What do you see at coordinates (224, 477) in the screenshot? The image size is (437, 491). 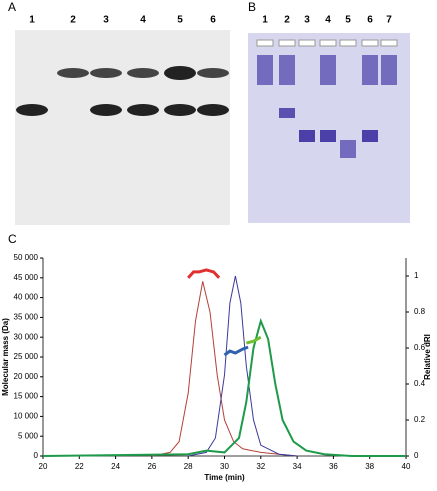 I see `x-axis-title: Time (min)` at bounding box center [224, 477].